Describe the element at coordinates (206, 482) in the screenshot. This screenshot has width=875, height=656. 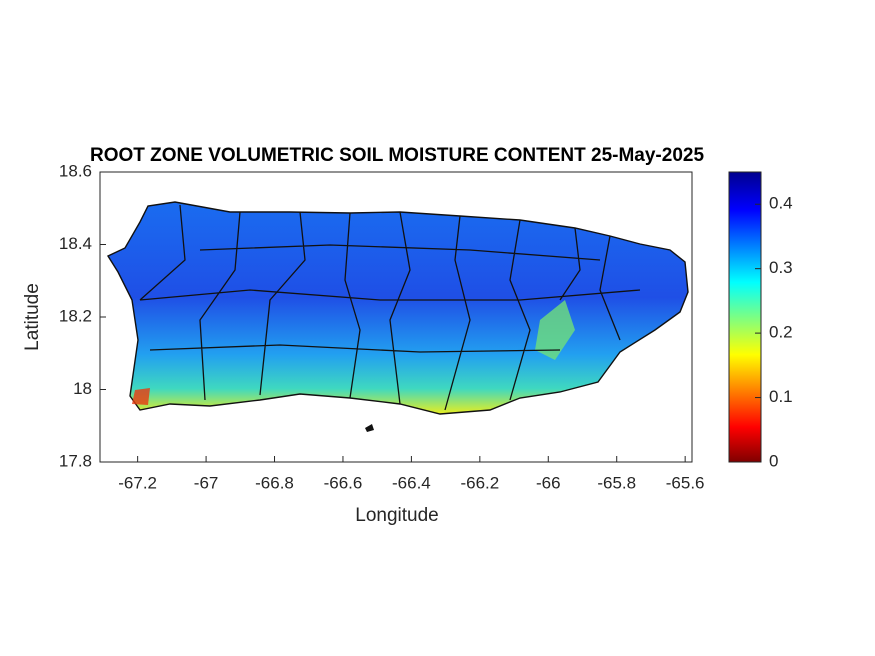
I see `x-tick-label: -67` at that location.